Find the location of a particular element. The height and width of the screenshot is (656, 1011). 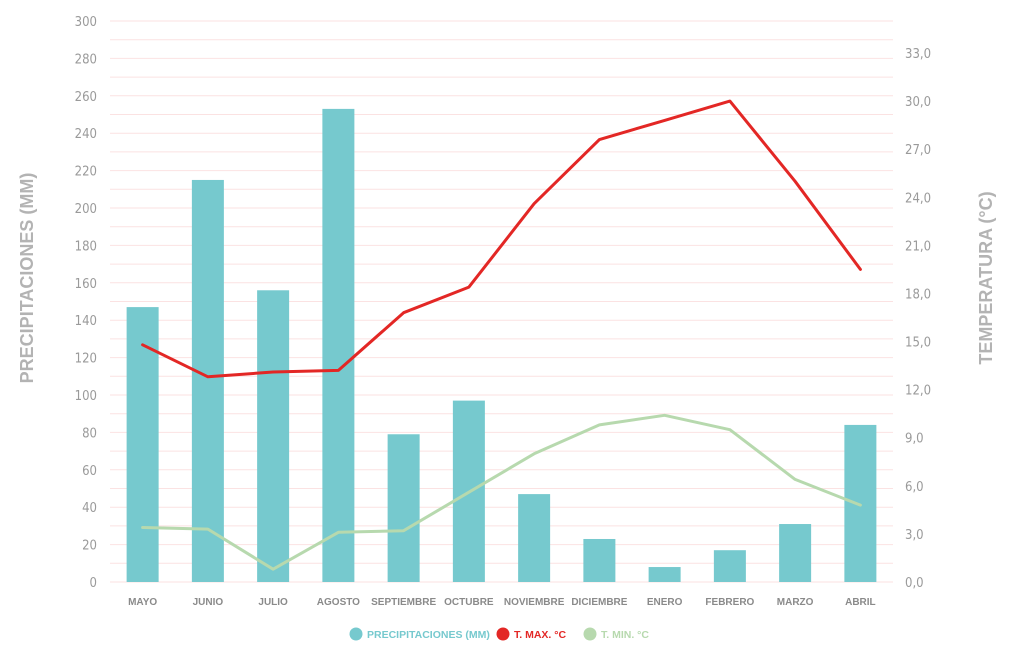

right-tick-label: 3,0 is located at coordinates (914, 535).